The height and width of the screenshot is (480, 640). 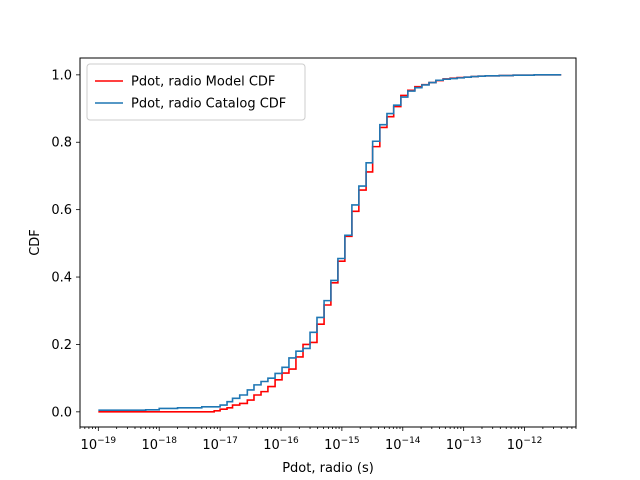 What do you see at coordinates (208, 104) in the screenshot?
I see `legend-entry-label: Pdot, radio Catalog CDF` at bounding box center [208, 104].